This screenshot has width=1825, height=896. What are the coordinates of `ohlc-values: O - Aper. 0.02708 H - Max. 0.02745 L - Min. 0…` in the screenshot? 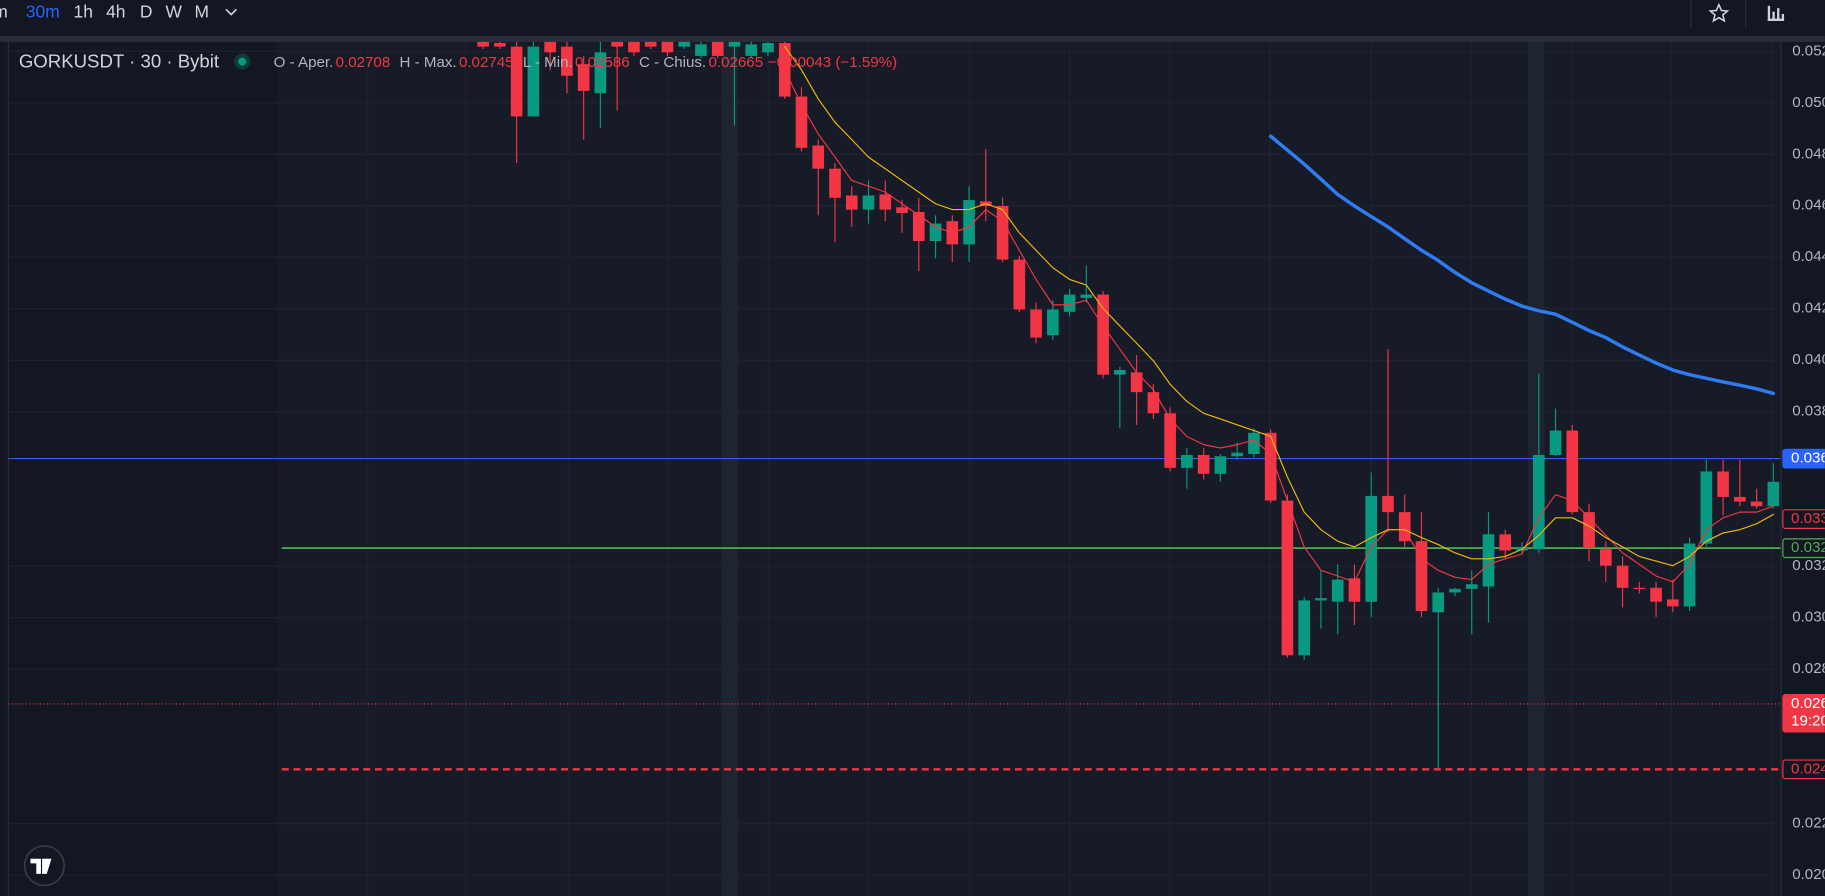 It's located at (585, 62).